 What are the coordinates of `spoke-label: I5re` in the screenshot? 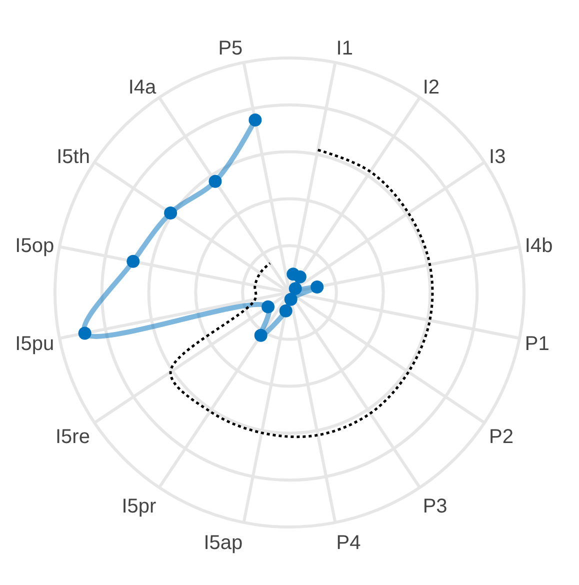 It's located at (72, 437).